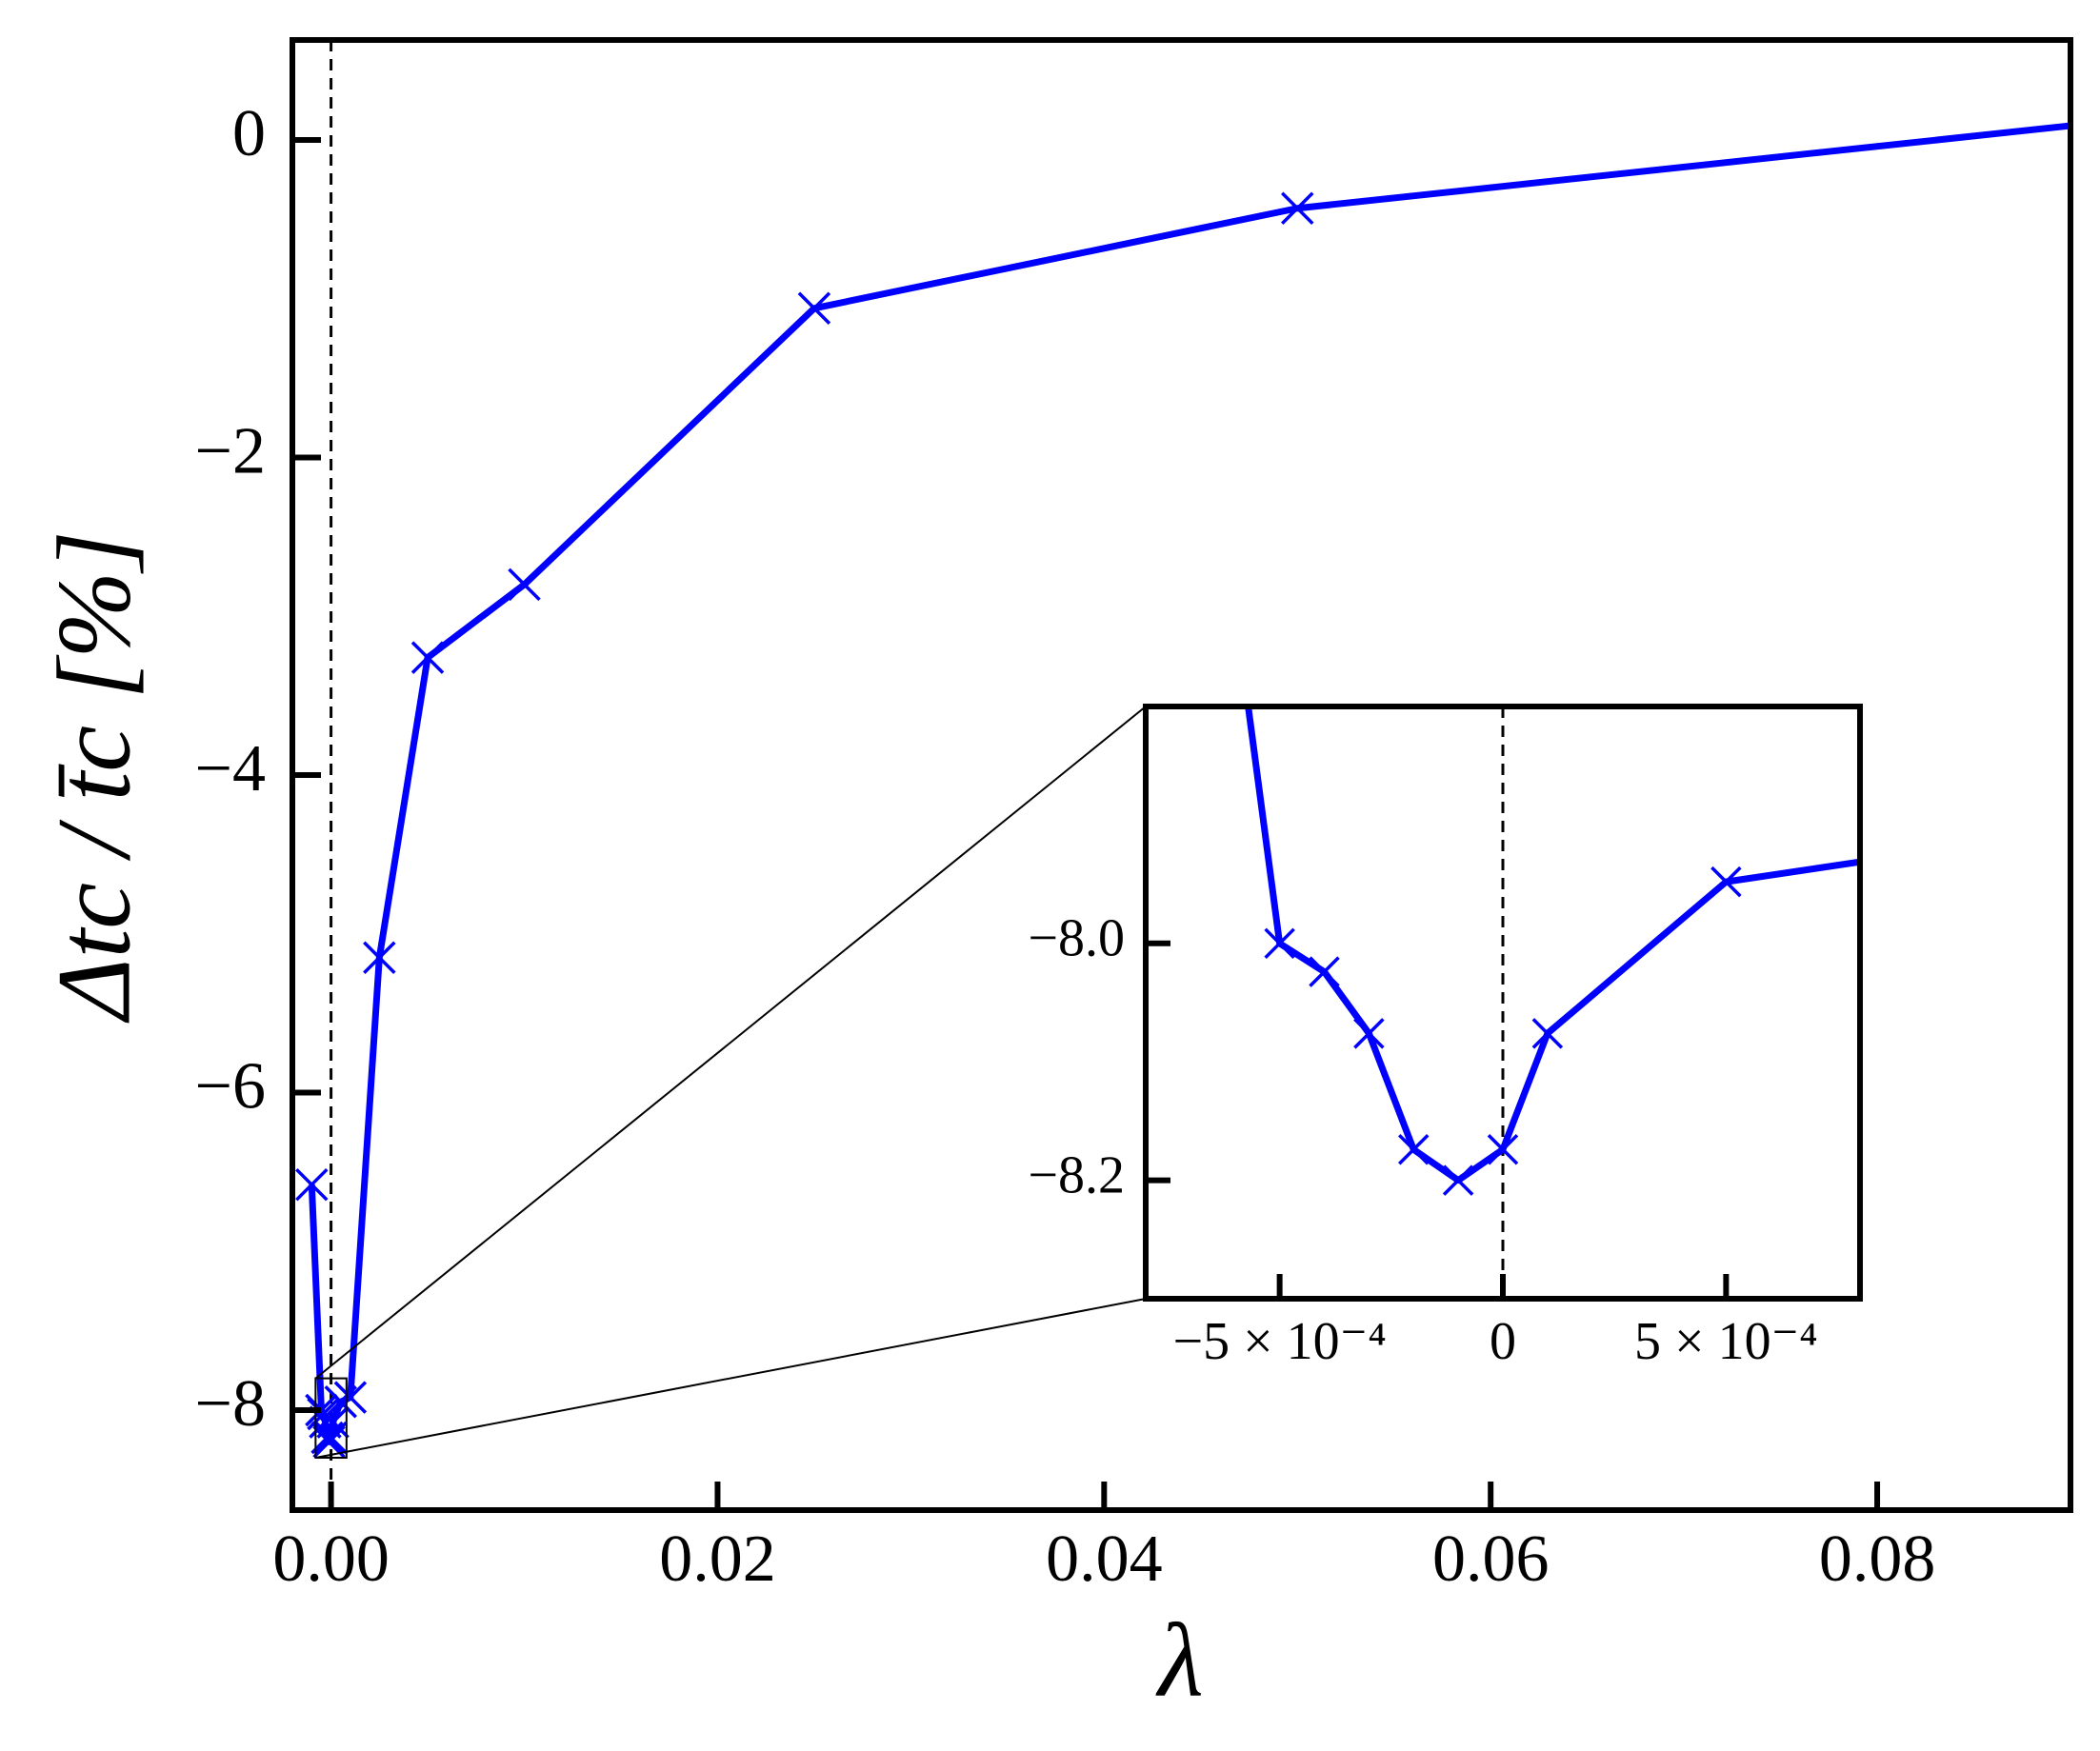 This screenshot has height=1751, width=2100. I want to click on x-tick-label: −5 × 10⁻⁴, so click(1280, 1342).